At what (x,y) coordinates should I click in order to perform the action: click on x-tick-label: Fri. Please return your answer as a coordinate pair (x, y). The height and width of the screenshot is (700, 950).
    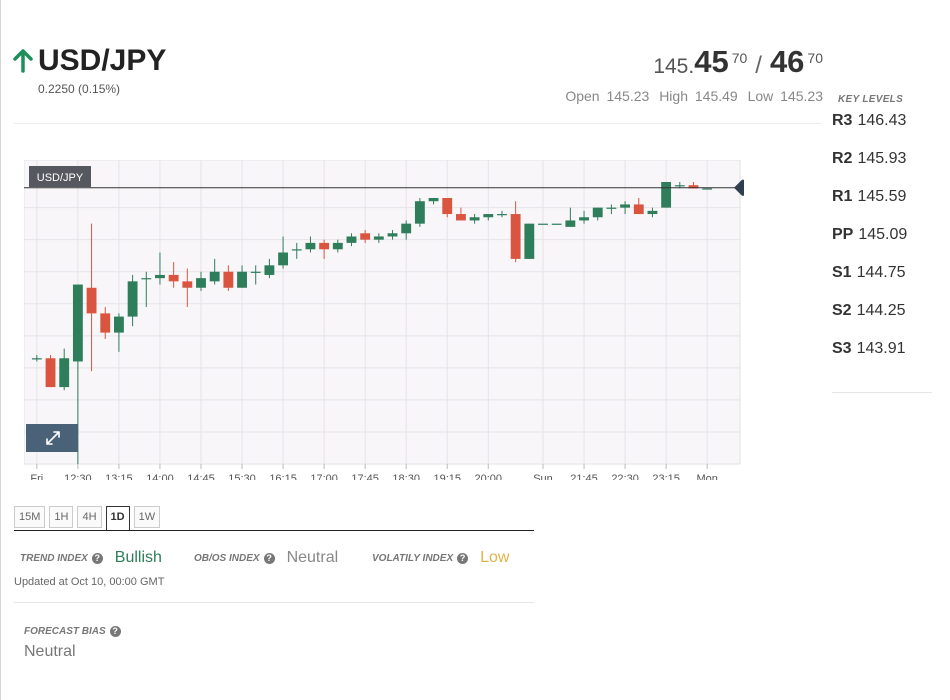
    Looking at the image, I should click on (36, 476).